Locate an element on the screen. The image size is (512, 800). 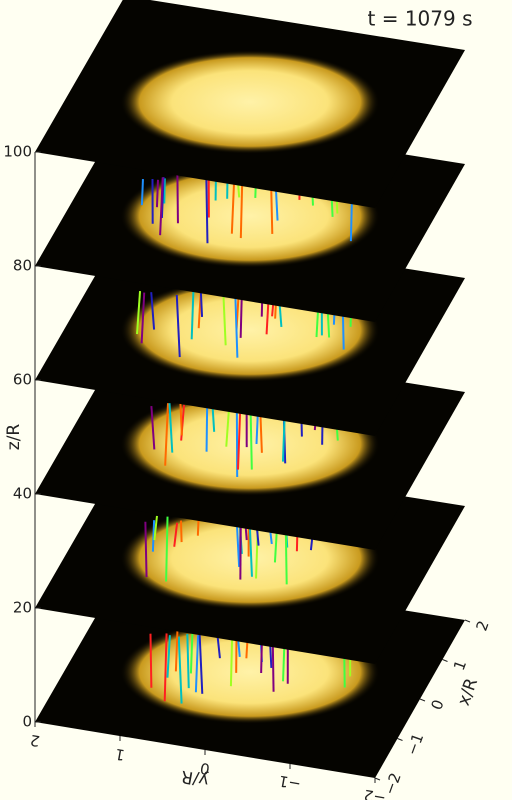
x-tick-label: −1 is located at coordinates (415, 744).